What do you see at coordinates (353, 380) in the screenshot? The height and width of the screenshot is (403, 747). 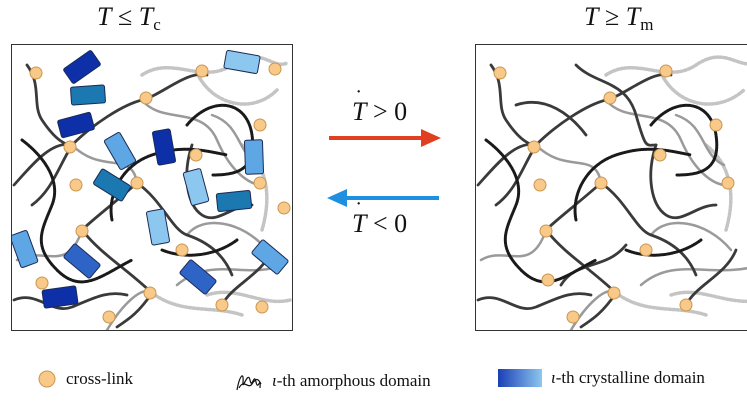 I see `legend-amorphous-label: -th amorphous domain` at bounding box center [353, 380].